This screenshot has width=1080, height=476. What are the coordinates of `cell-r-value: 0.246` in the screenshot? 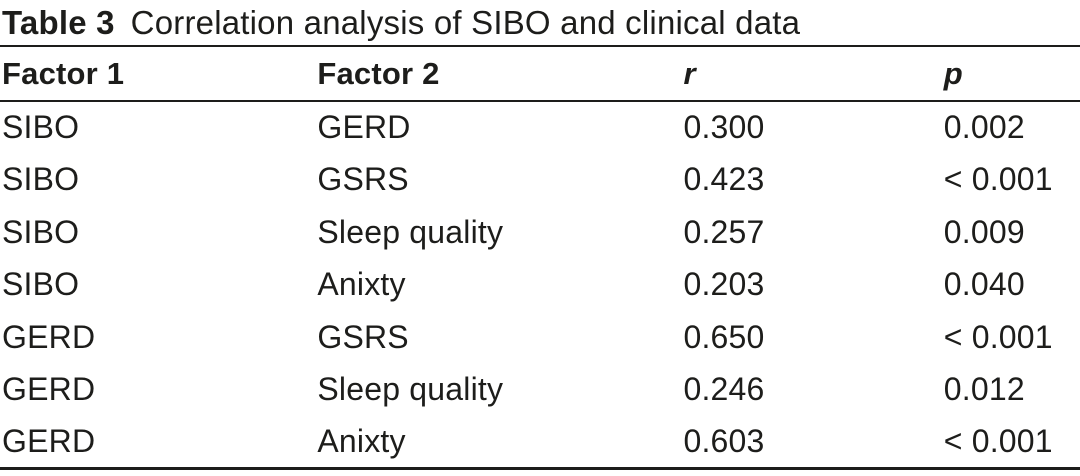 It's located at (724, 389).